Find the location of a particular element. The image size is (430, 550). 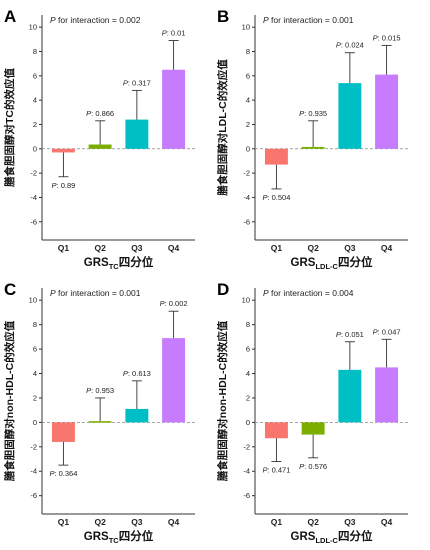

p-value-label: P: 0.047 is located at coordinates (387, 331).